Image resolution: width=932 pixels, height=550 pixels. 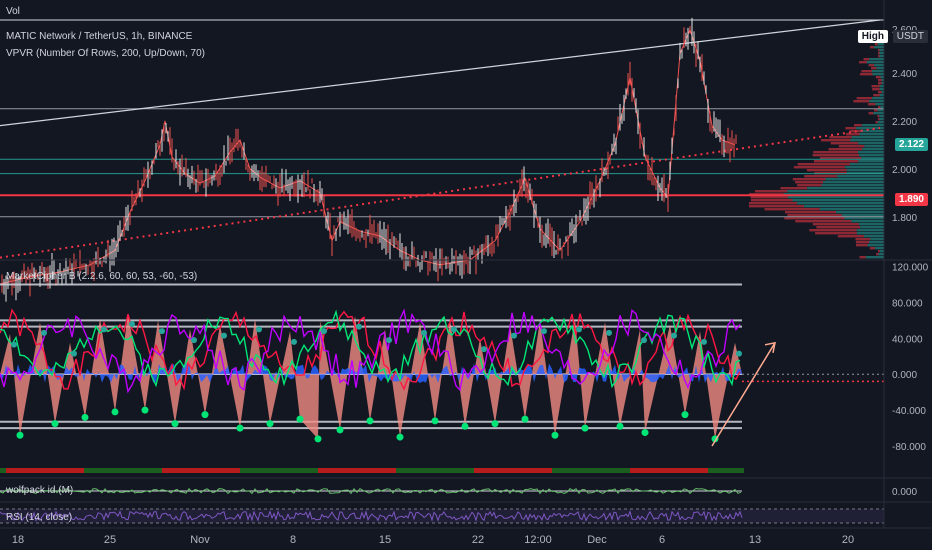 What do you see at coordinates (597, 540) in the screenshot?
I see `x-axis-tick-label: Dec` at bounding box center [597, 540].